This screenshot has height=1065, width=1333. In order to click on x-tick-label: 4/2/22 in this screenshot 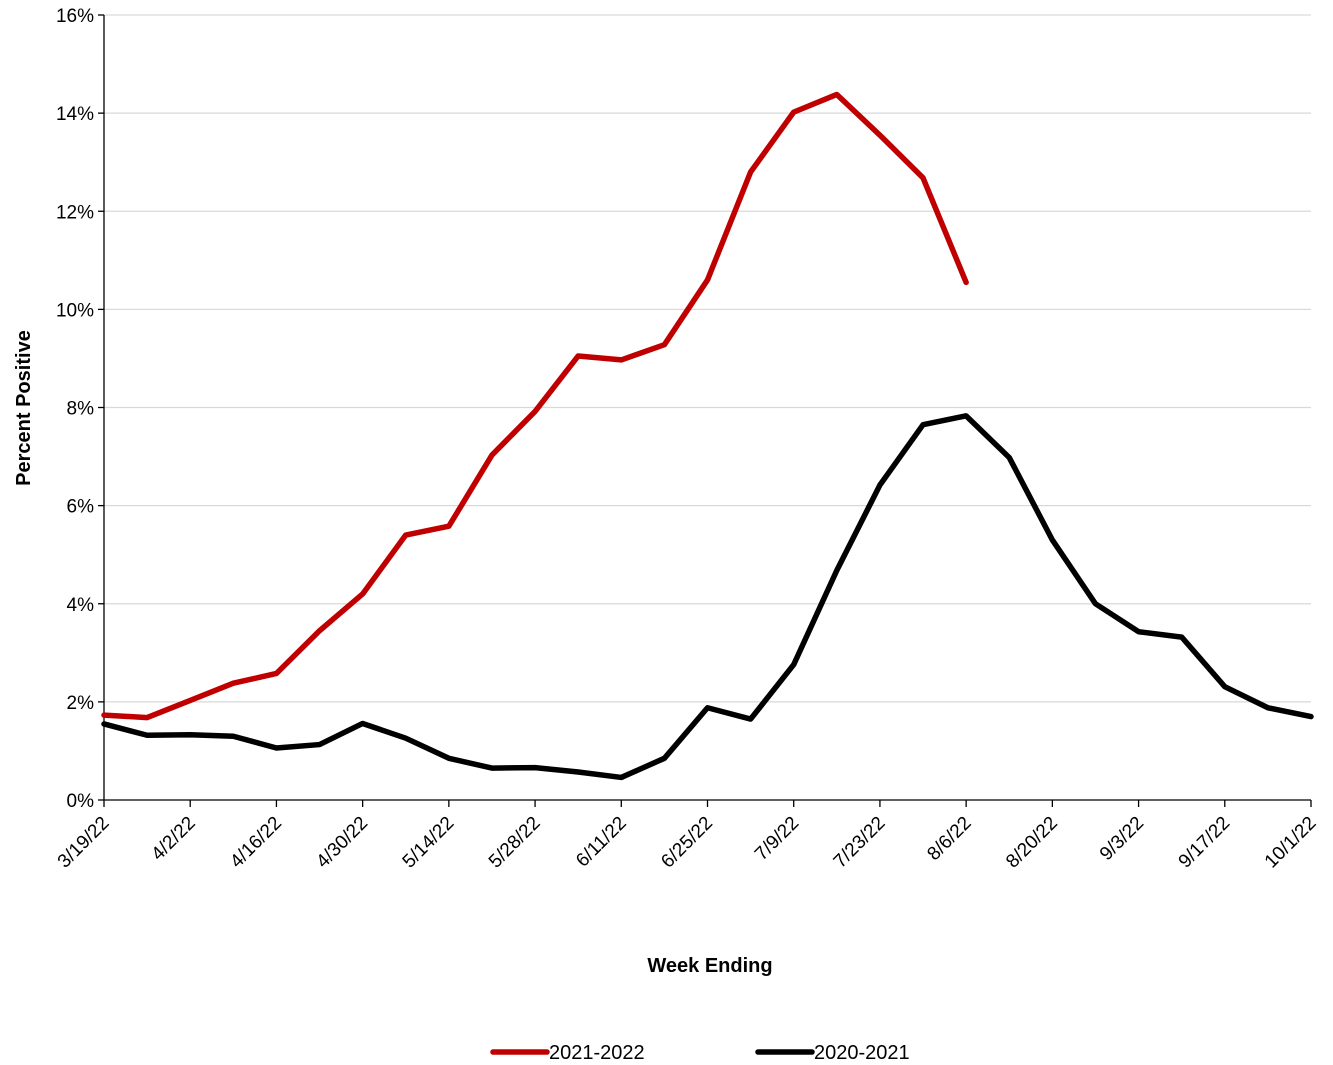, I will do `click(174, 839)`.